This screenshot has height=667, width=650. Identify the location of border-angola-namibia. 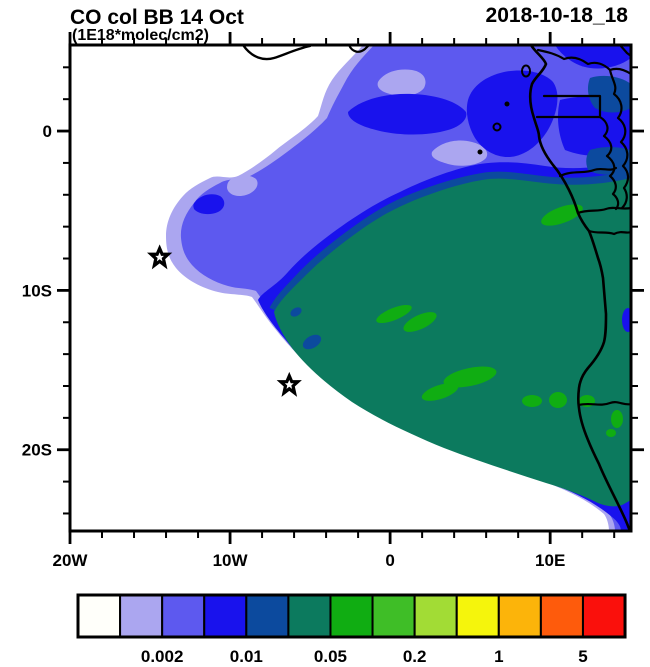
(604, 404).